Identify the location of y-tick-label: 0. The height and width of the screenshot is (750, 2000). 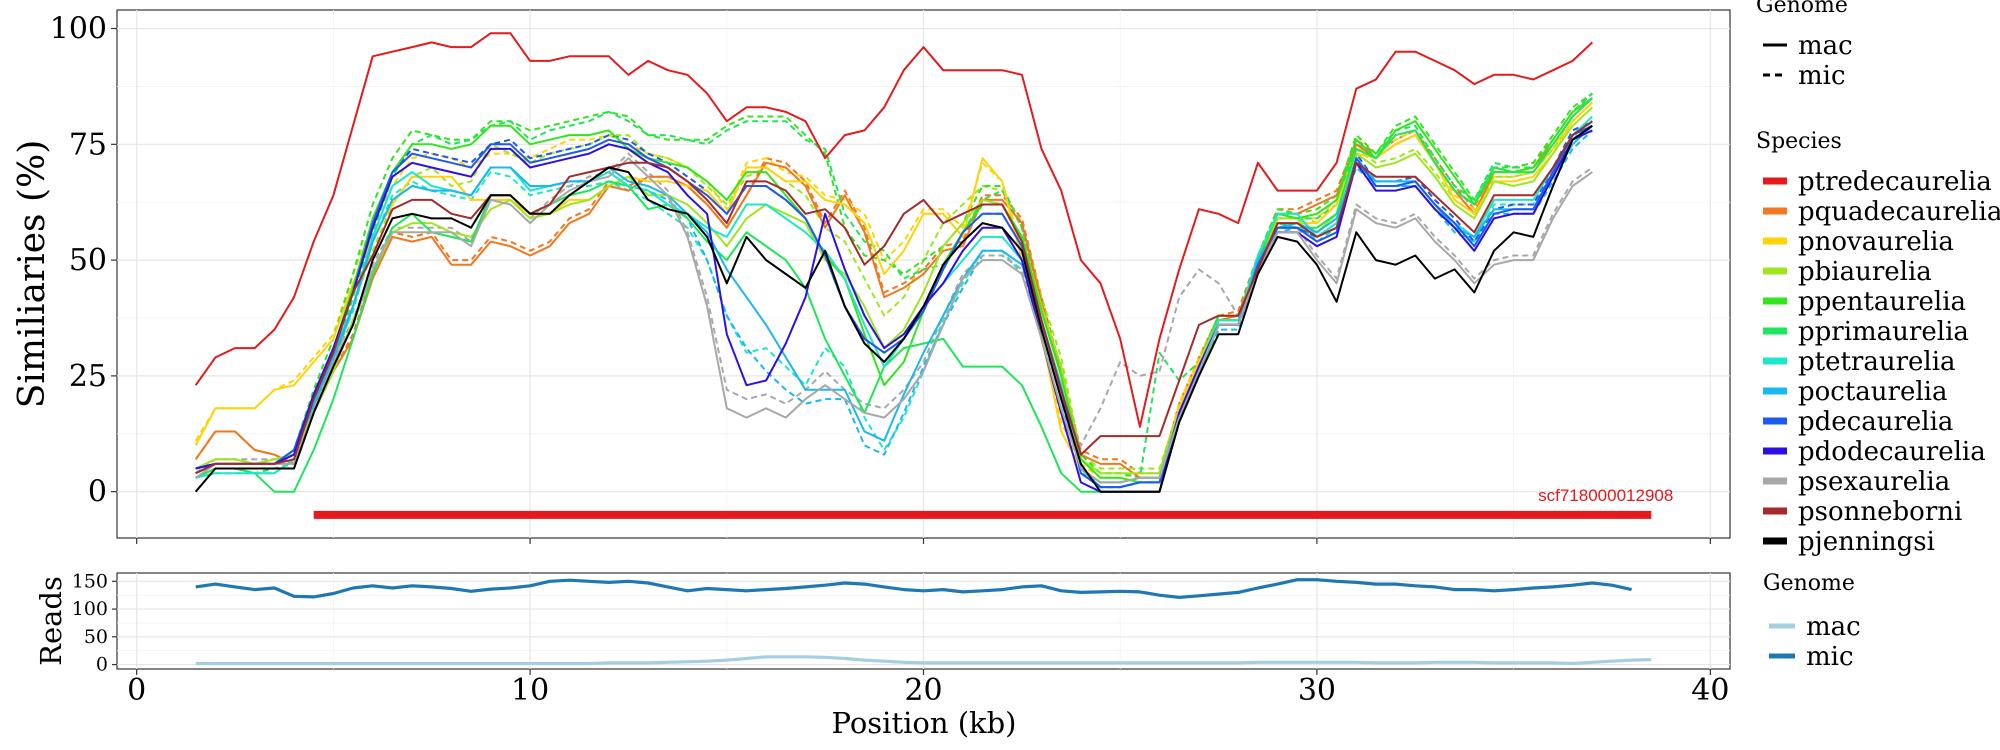
(97, 492).